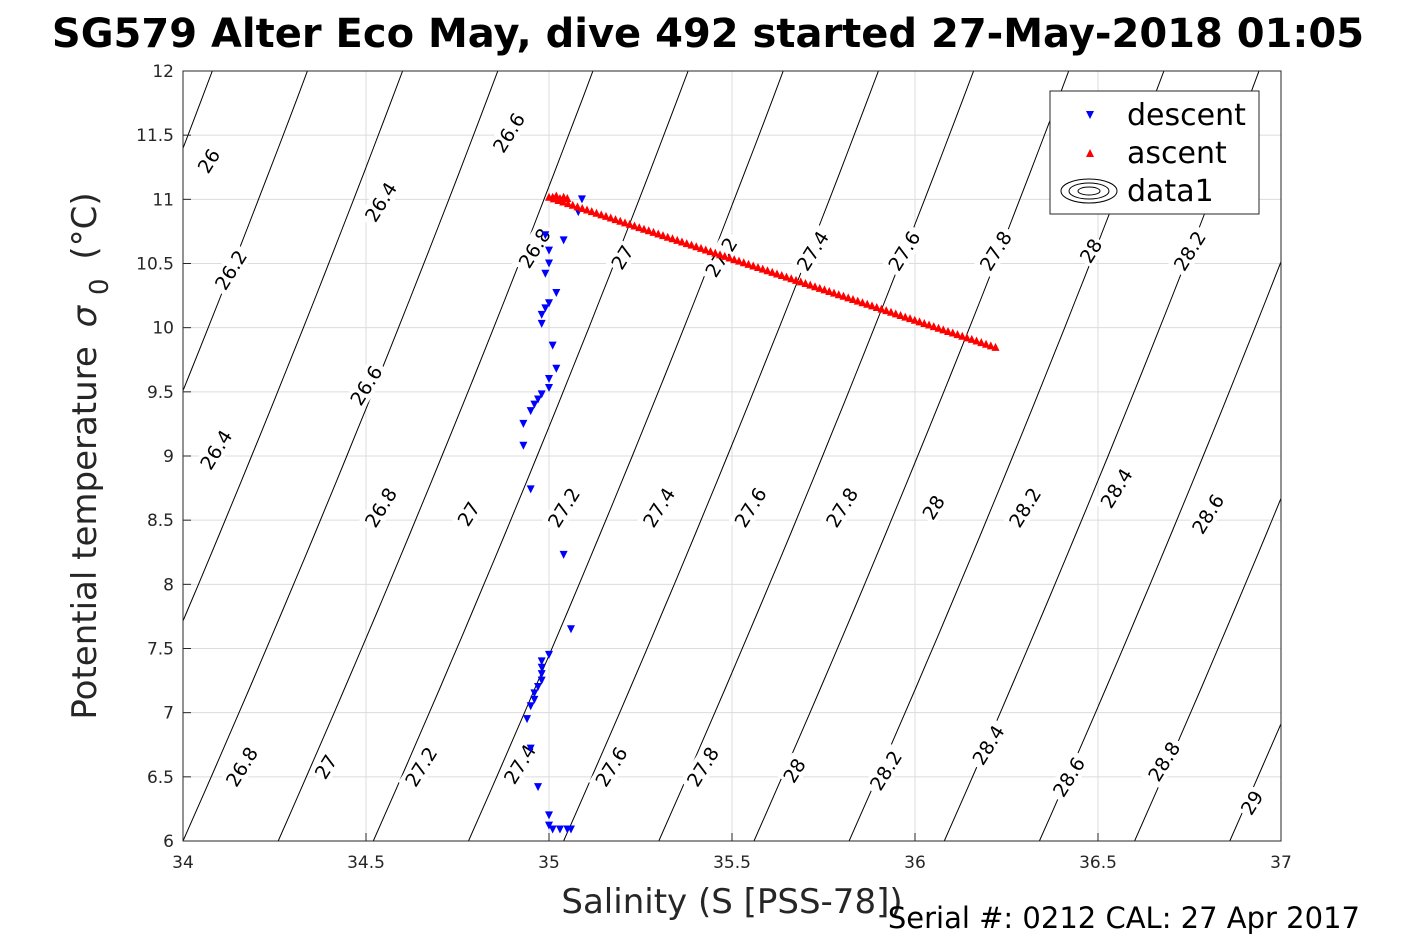 The width and height of the screenshot is (1417, 945). Describe the element at coordinates (731, 902) in the screenshot. I see `x-axis-label: Salinity (S [PSS-78])` at that location.